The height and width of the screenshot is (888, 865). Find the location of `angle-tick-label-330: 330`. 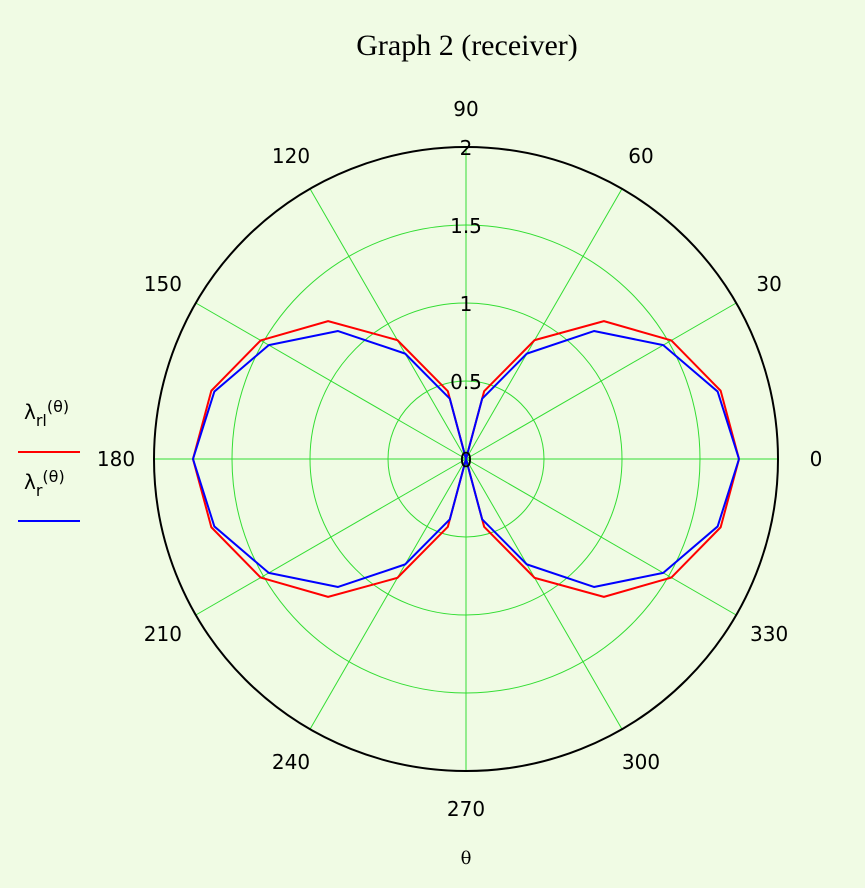

angle-tick-label-330: 330 is located at coordinates (769, 634).